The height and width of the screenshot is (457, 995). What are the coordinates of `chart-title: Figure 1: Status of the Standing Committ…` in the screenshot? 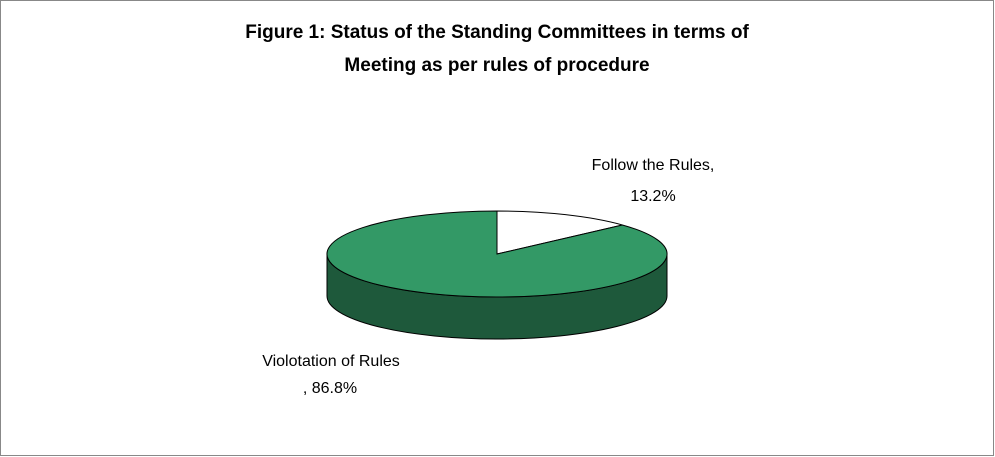 It's located at (497, 32).